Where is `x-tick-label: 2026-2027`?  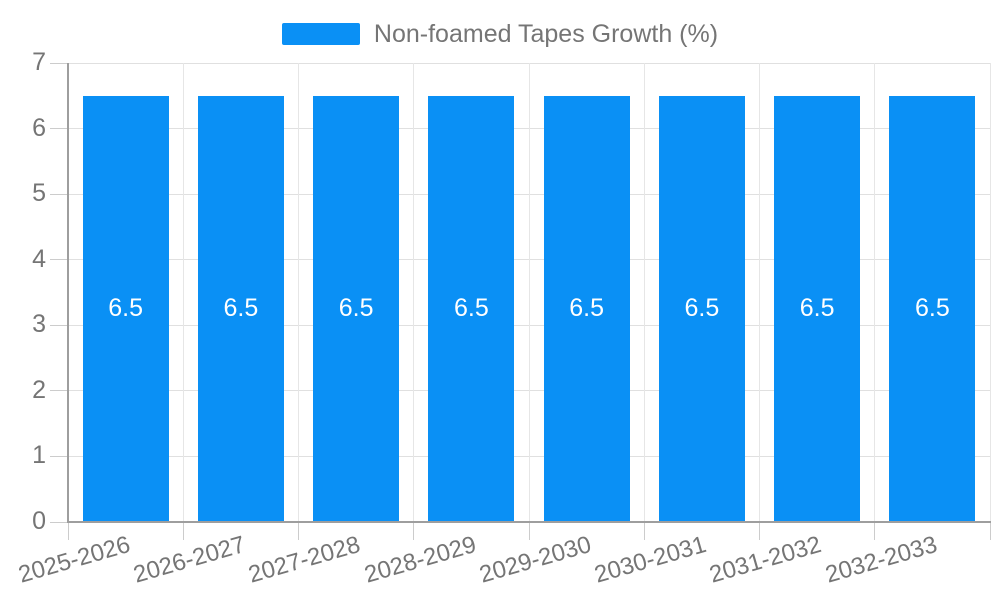 x-tick-label: 2026-2027 is located at coordinates (189, 560).